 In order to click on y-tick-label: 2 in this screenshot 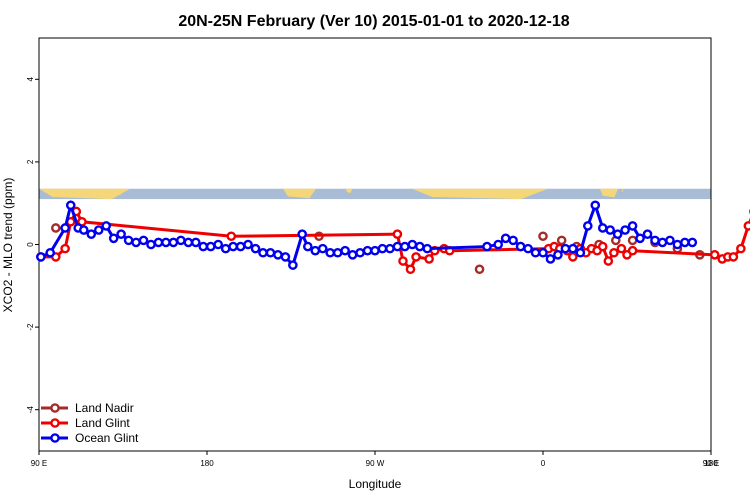, I will do `click(30, 161)`.